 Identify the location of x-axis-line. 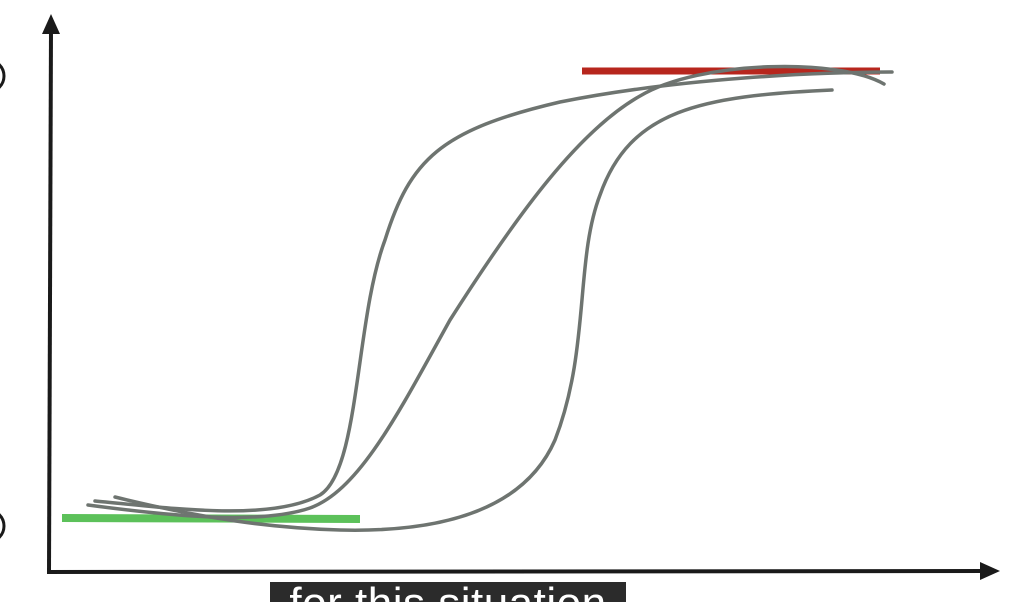
(516, 571).